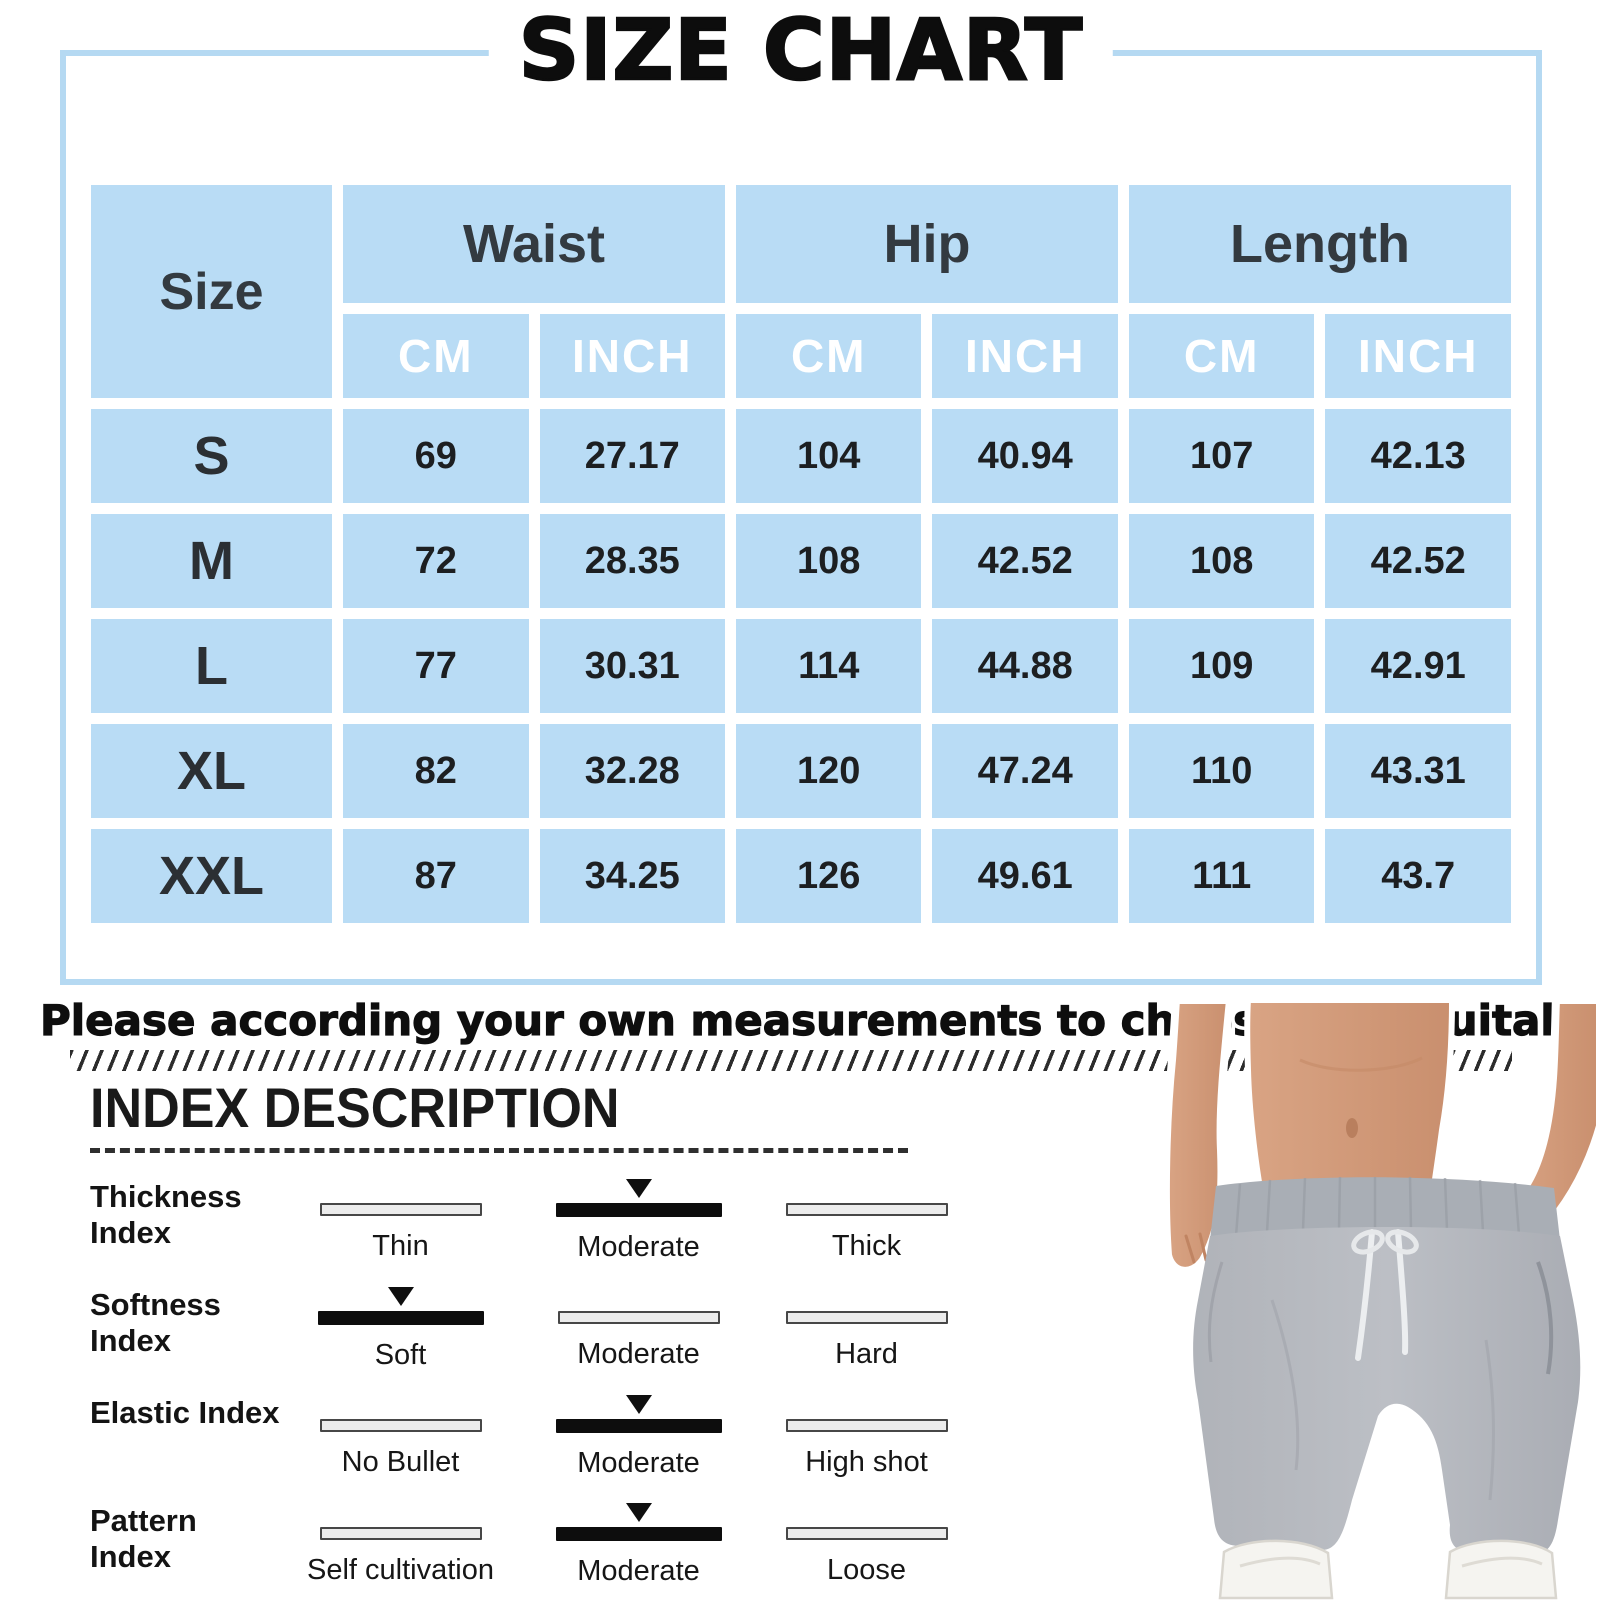 This screenshot has width=1600, height=1600. What do you see at coordinates (1221, 356) in the screenshot?
I see `unit-header-length-cm: CM` at bounding box center [1221, 356].